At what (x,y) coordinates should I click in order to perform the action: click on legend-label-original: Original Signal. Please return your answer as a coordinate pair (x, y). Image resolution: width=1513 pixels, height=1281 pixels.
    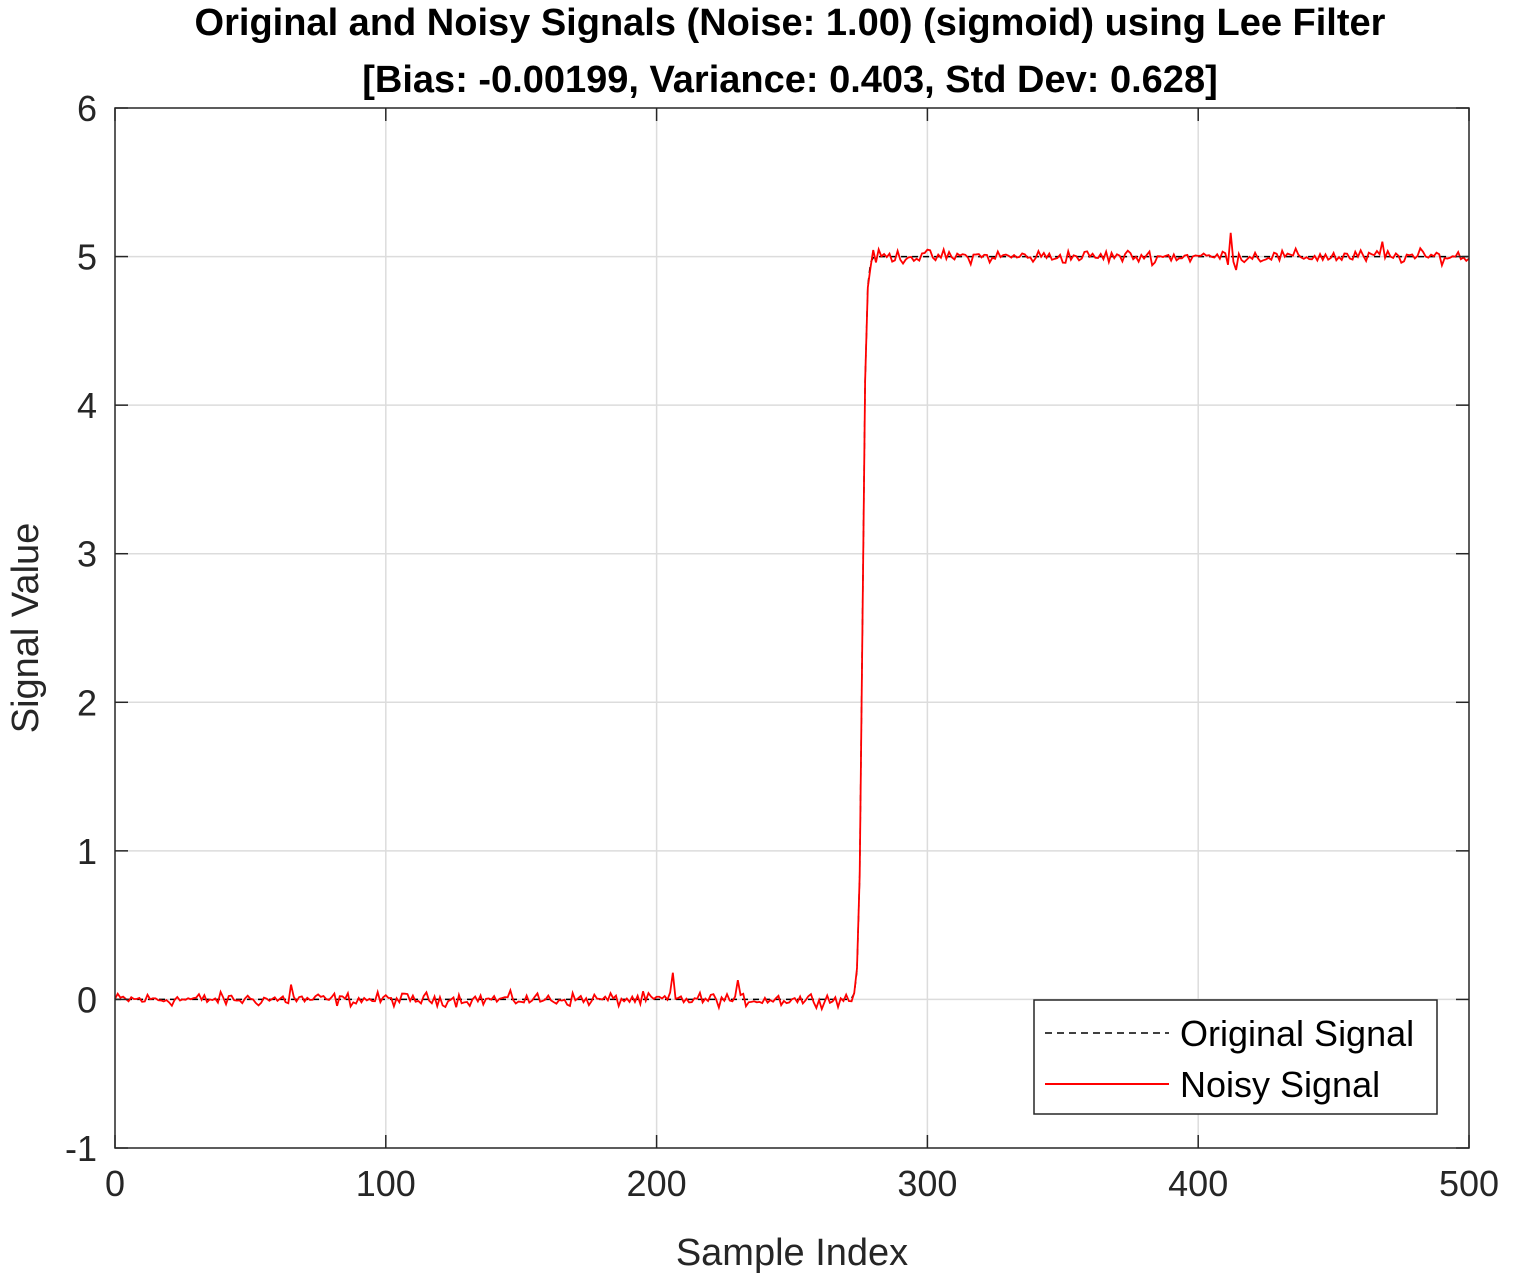
    Looking at the image, I should click on (1297, 1033).